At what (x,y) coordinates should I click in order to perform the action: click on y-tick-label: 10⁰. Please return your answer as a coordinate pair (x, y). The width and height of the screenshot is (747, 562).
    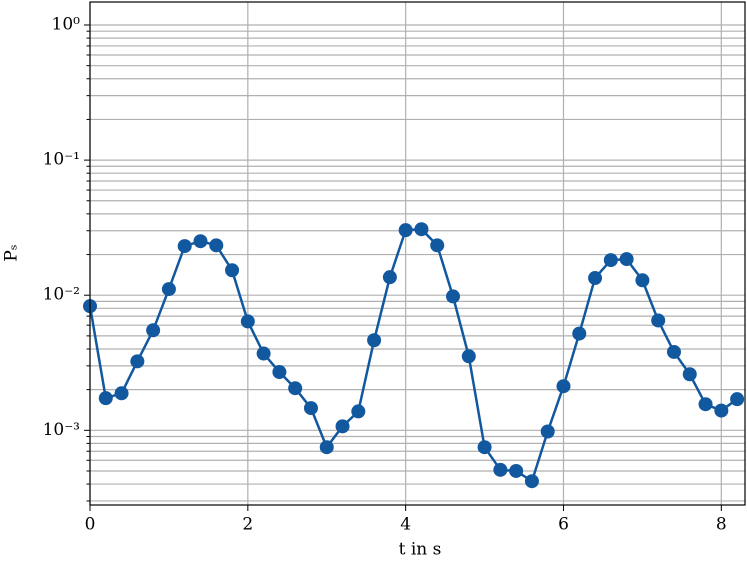
    Looking at the image, I should click on (66, 25).